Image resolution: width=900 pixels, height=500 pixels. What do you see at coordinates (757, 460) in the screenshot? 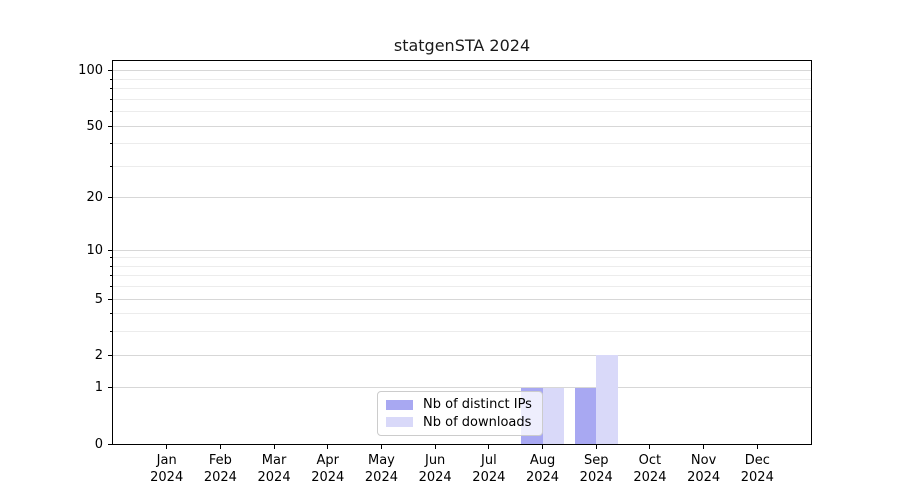
I see `x-tick-month-dec: Dec` at bounding box center [757, 460].